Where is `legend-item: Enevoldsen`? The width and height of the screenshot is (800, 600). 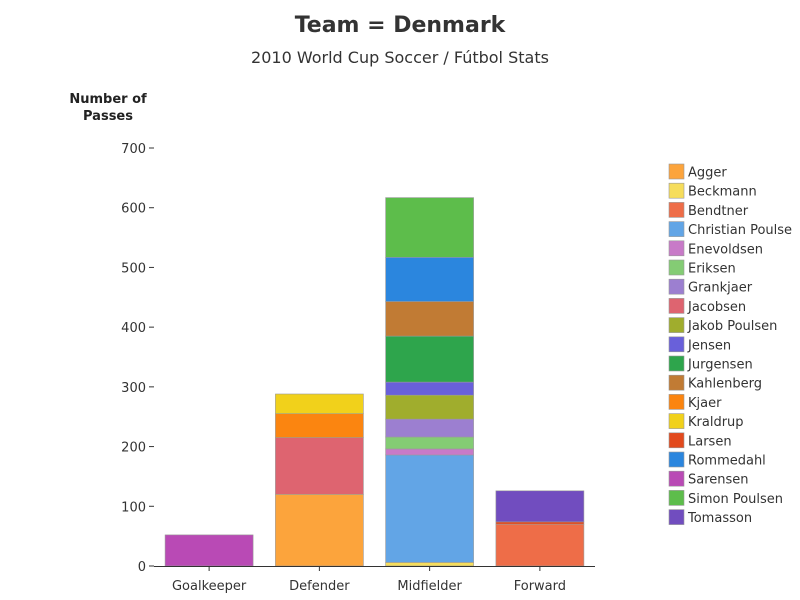 legend-item: Enevoldsen is located at coordinates (715, 248).